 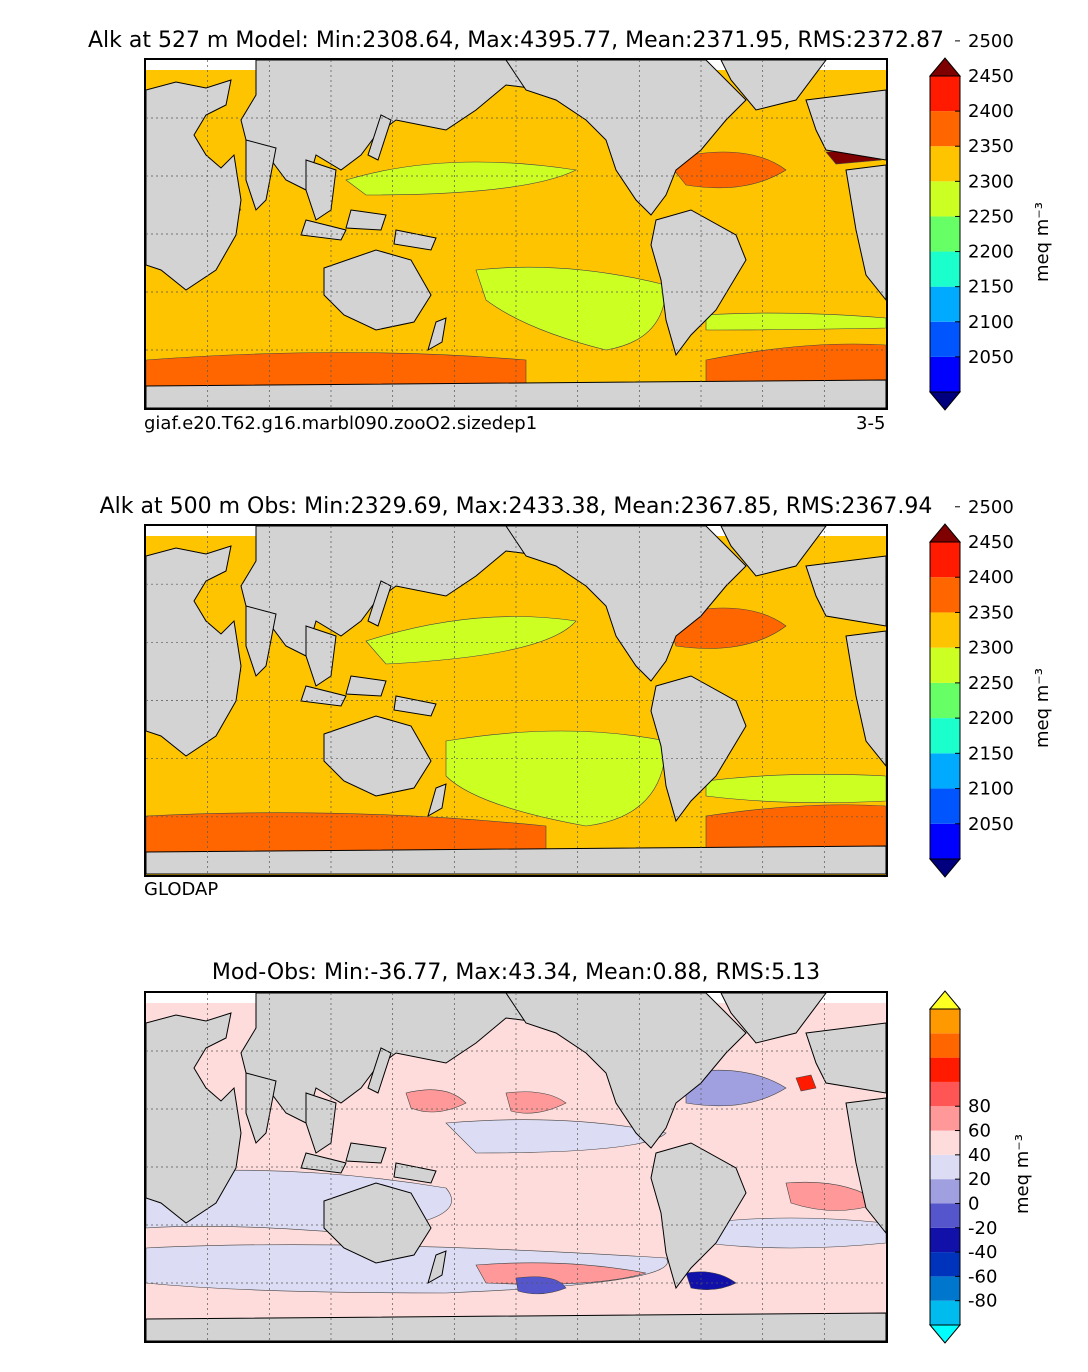 What do you see at coordinates (991, 252) in the screenshot?
I see `colorbar-tick-label: 2200` at bounding box center [991, 252].